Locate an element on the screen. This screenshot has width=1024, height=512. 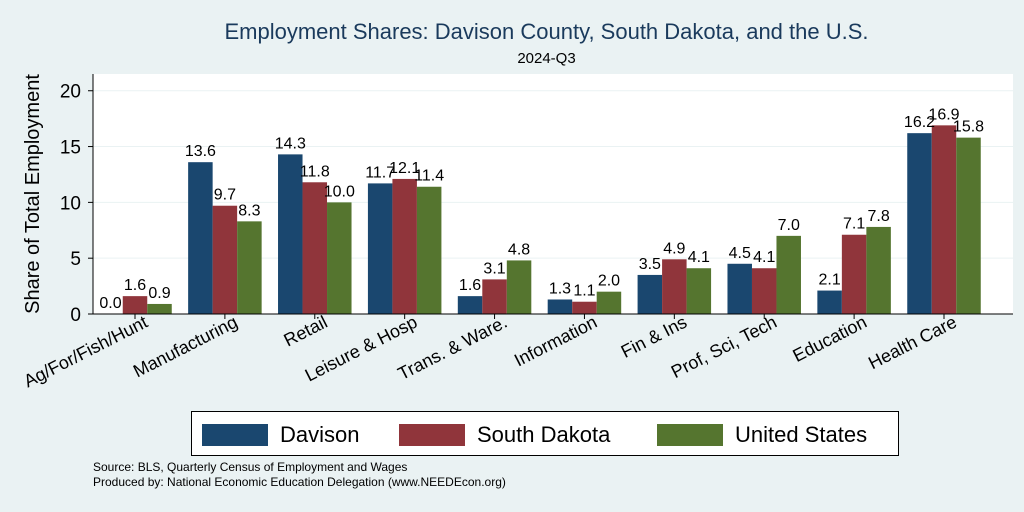
data-label-davison-education: 2.1 is located at coordinates (829, 280).